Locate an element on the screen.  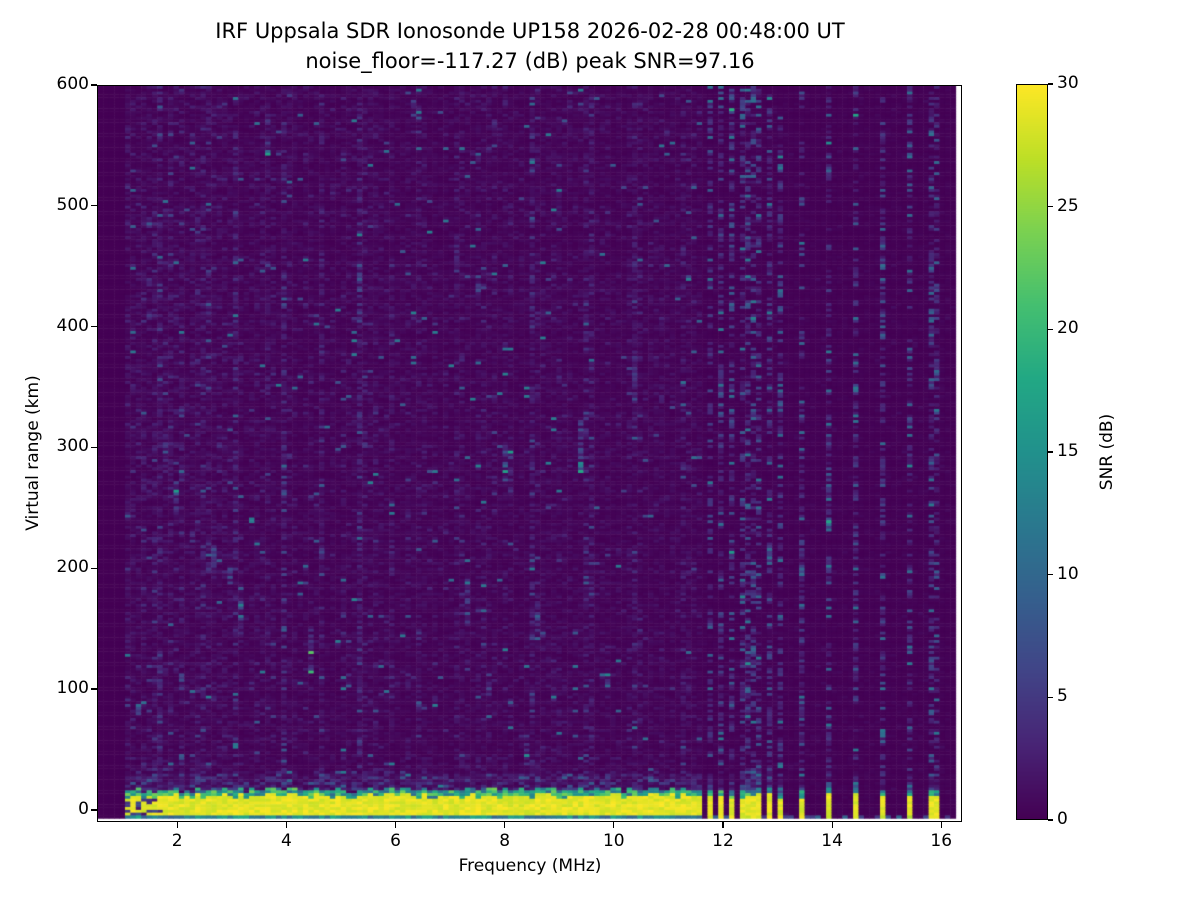
colorbar is located at coordinates (1032, 452).